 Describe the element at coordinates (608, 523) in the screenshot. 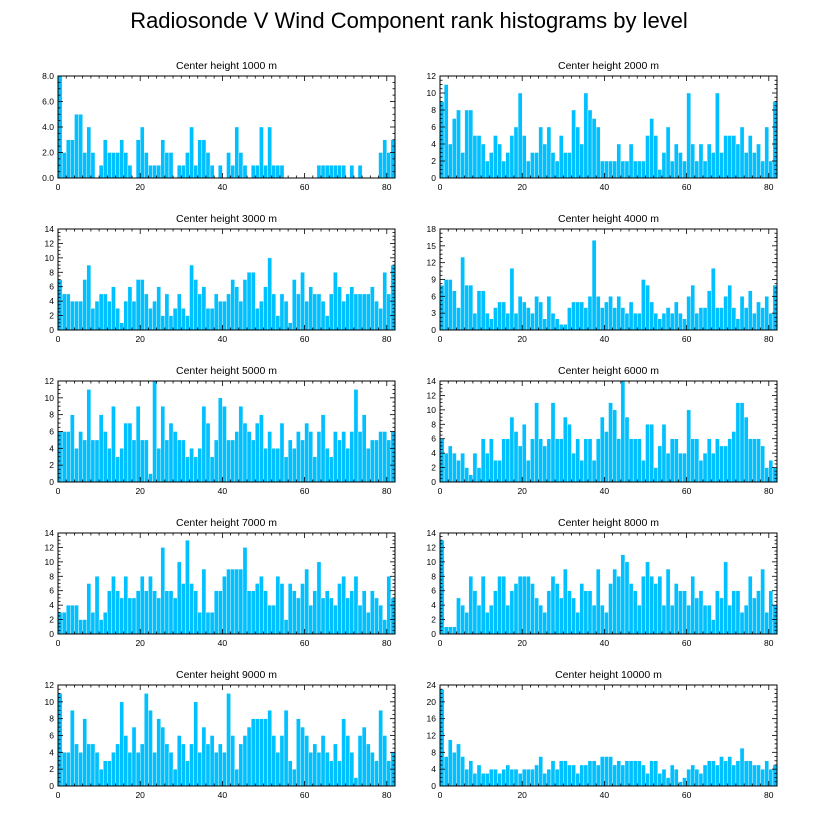

I see `panel-title: Center height 8000 m` at that location.